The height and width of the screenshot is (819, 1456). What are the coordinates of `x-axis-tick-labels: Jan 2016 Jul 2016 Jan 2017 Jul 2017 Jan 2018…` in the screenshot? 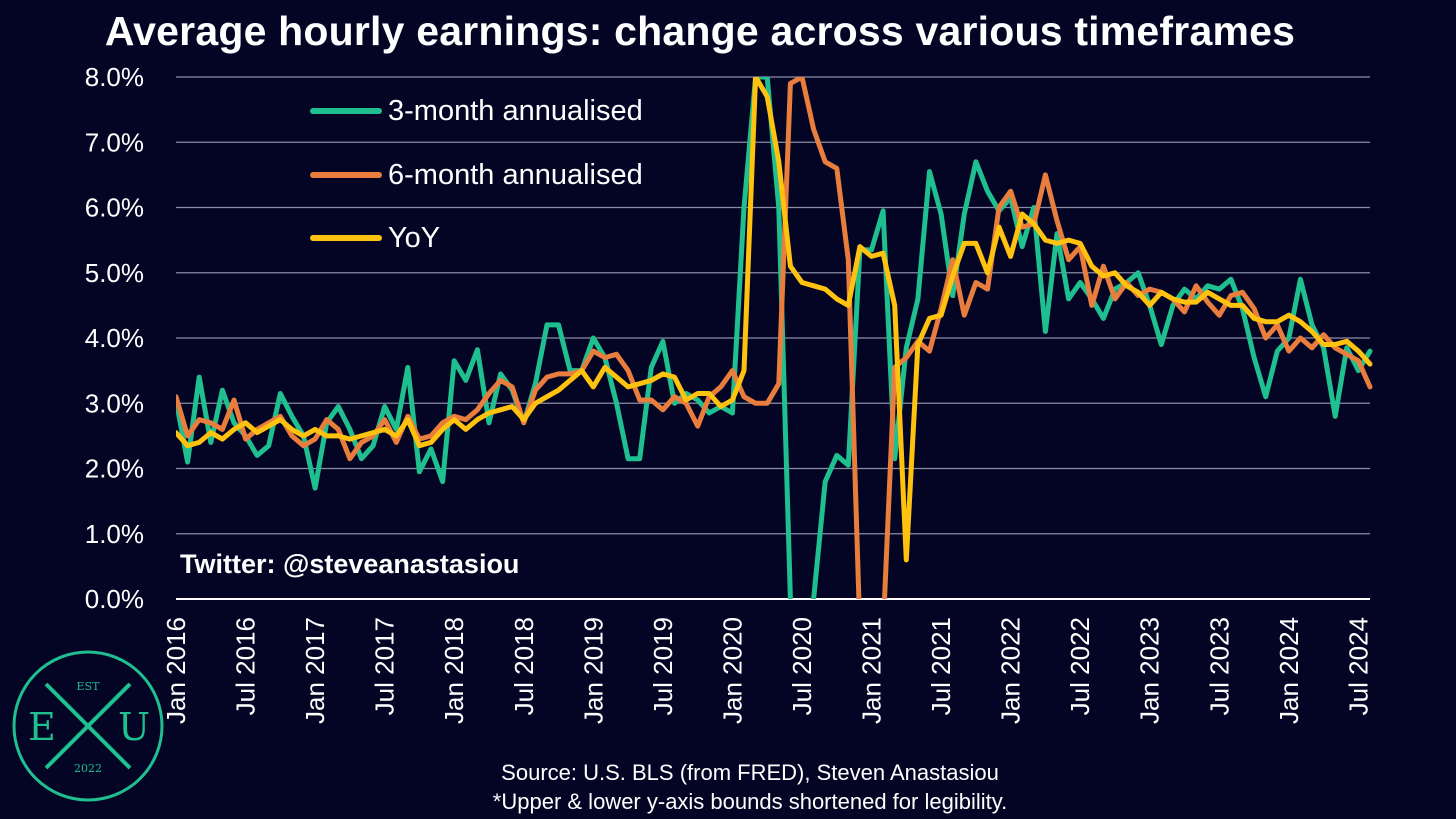 It's located at (767, 670).